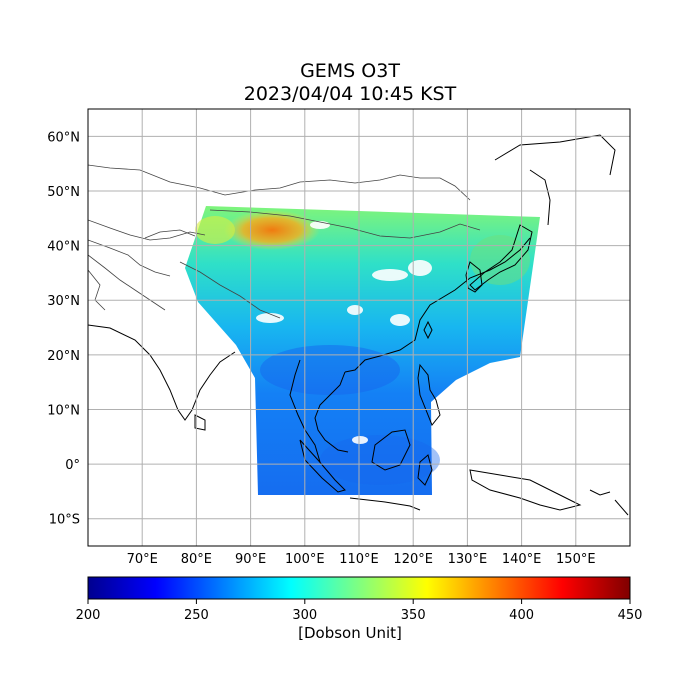 The width and height of the screenshot is (700, 700). Describe the element at coordinates (359, 559) in the screenshot. I see `lon-tick-label: 110°E` at that location.